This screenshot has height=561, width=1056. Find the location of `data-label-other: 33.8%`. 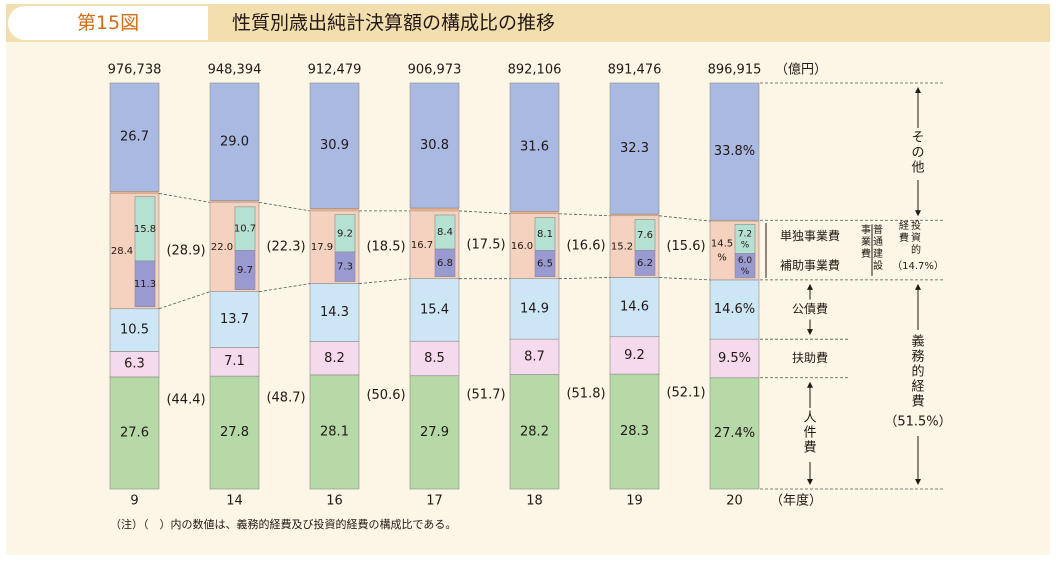

data-label-other: 33.8% is located at coordinates (734, 151).